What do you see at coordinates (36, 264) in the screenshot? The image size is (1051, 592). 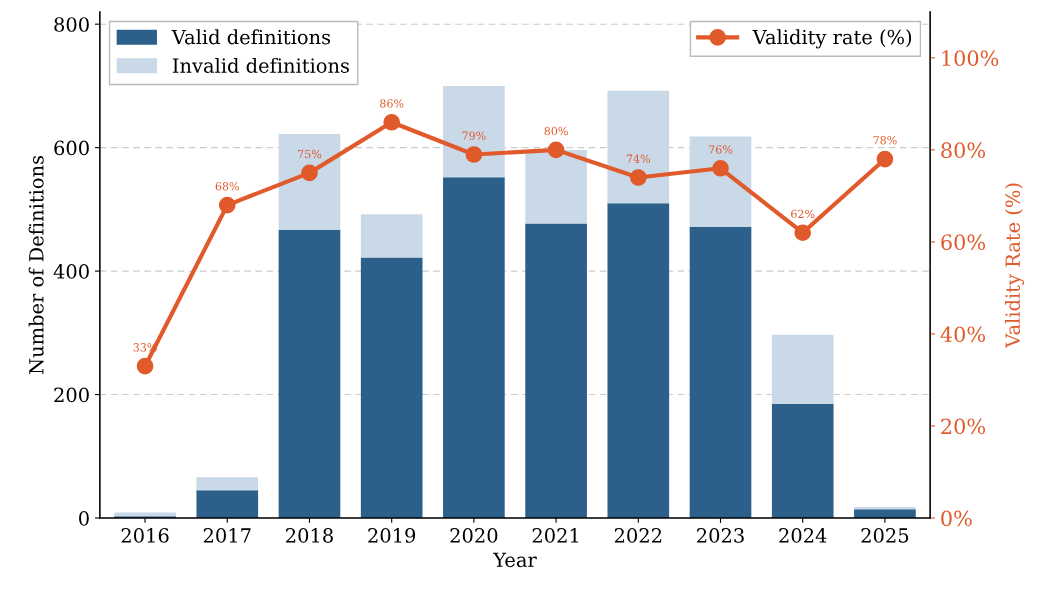 I see `y-axis-title: Number of Definitions` at bounding box center [36, 264].